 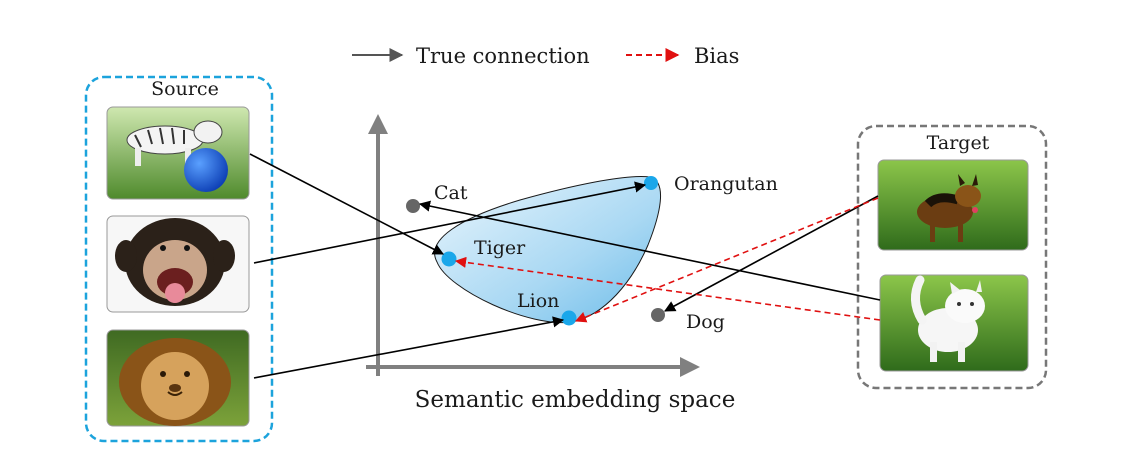 I want to click on point-label-lion: Lion, so click(x=538, y=301).